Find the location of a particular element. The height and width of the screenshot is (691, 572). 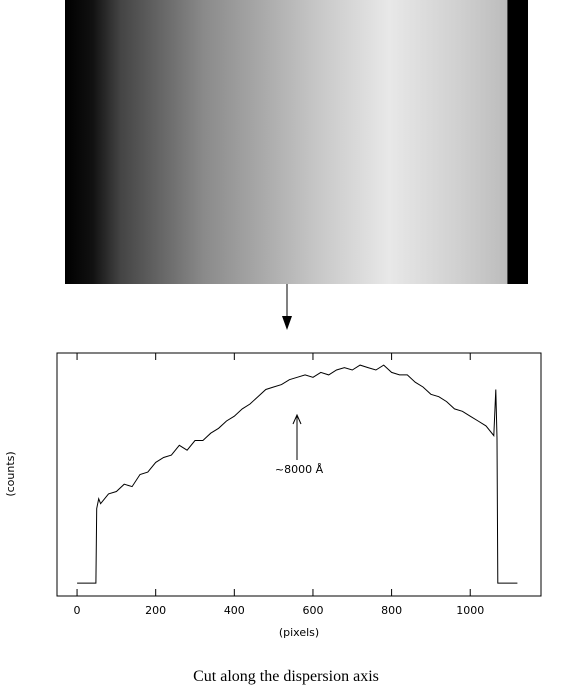

x-tick-label: 400 is located at coordinates (234, 610).